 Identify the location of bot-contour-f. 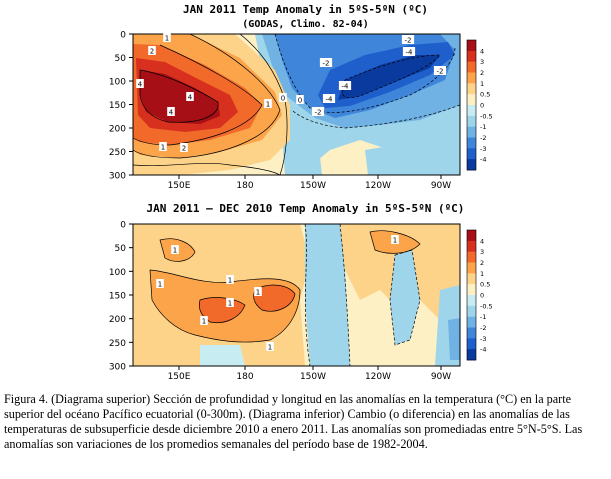
(307, 295).